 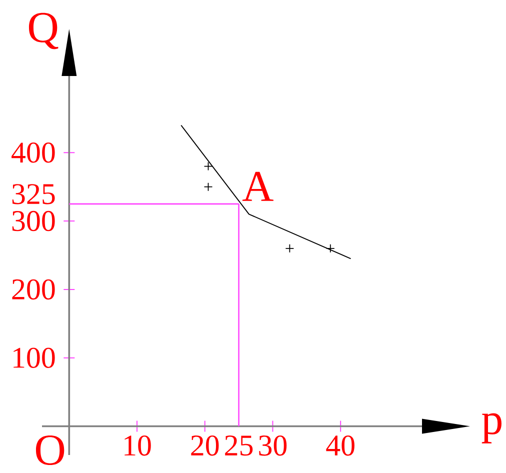 I want to click on x-tick-label: 30, so click(x=273, y=445).